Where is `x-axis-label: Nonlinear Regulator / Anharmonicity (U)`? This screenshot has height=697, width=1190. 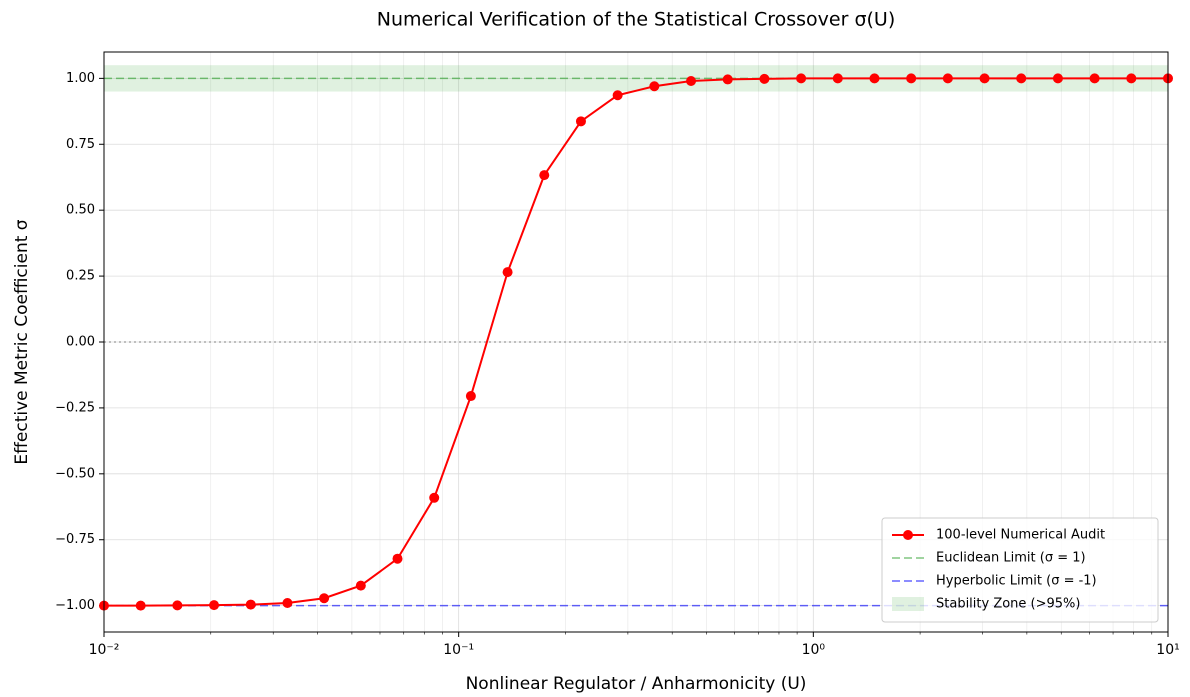 x-axis-label: Nonlinear Regulator / Anharmonicity (U) is located at coordinates (636, 684).